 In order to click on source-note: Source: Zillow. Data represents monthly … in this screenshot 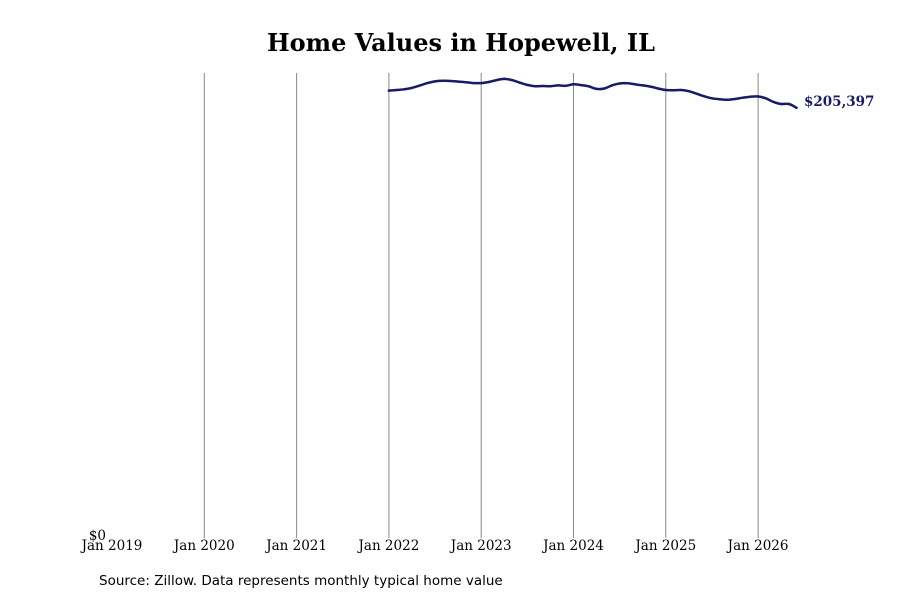, I will do `click(301, 581)`.